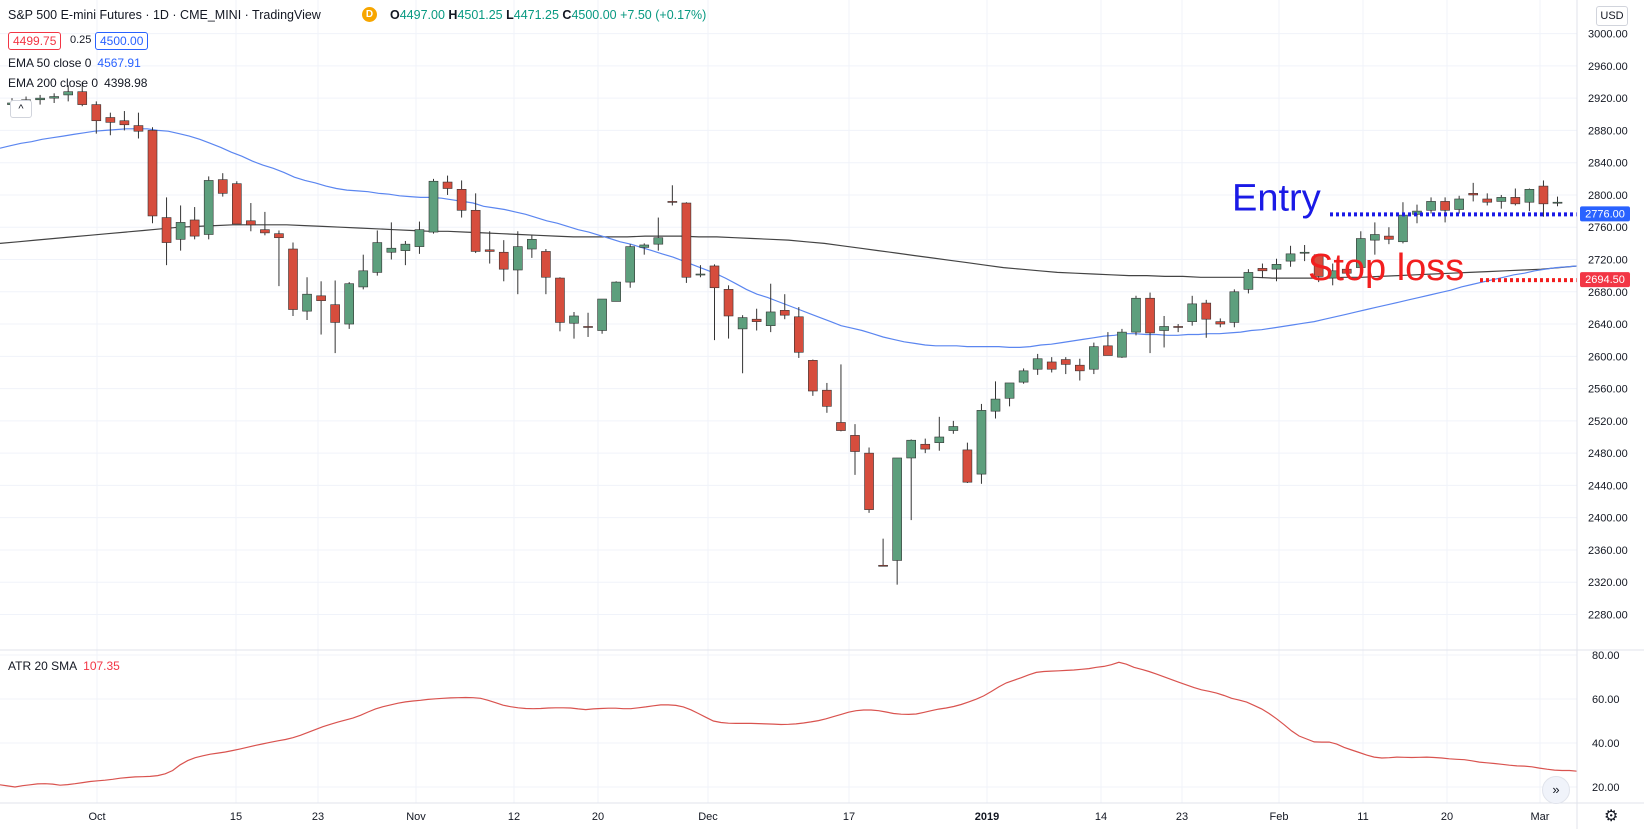  Describe the element at coordinates (1612, 16) in the screenshot. I see `currency-button: USD` at that location.